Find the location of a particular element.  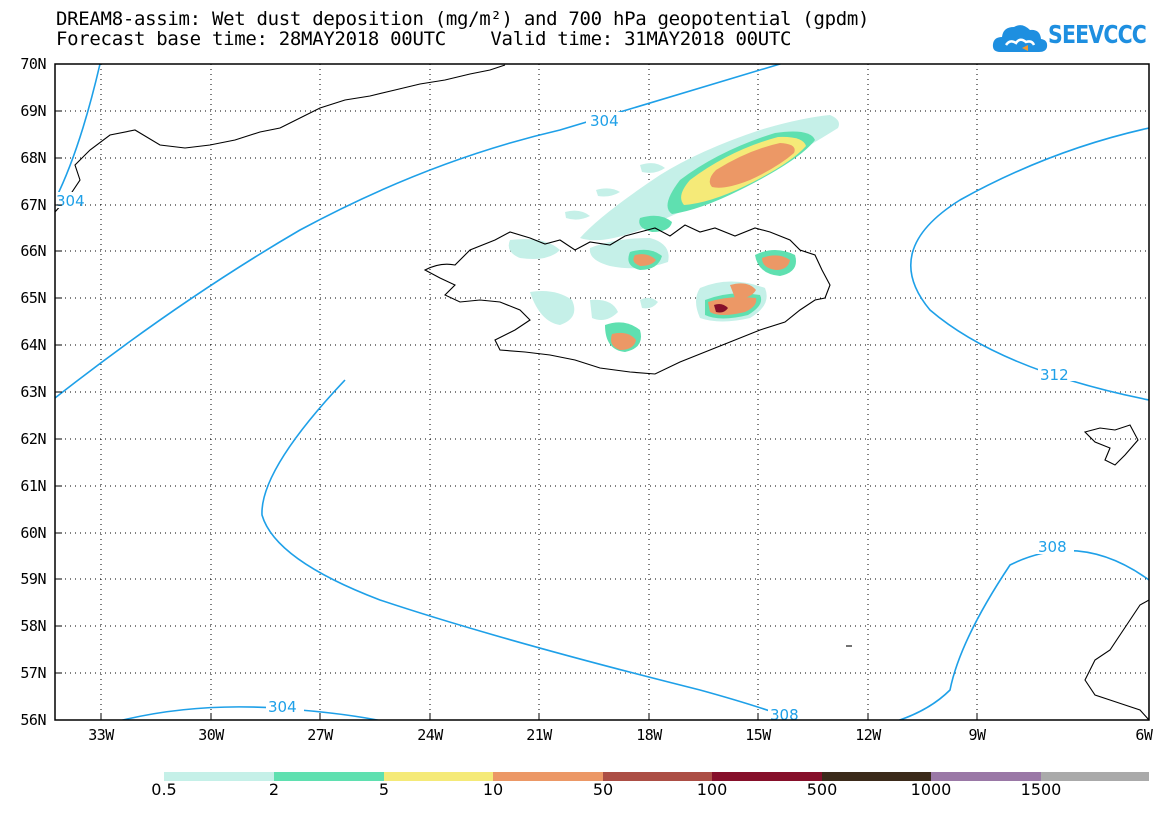

lon-label: 24W is located at coordinates (430, 735).